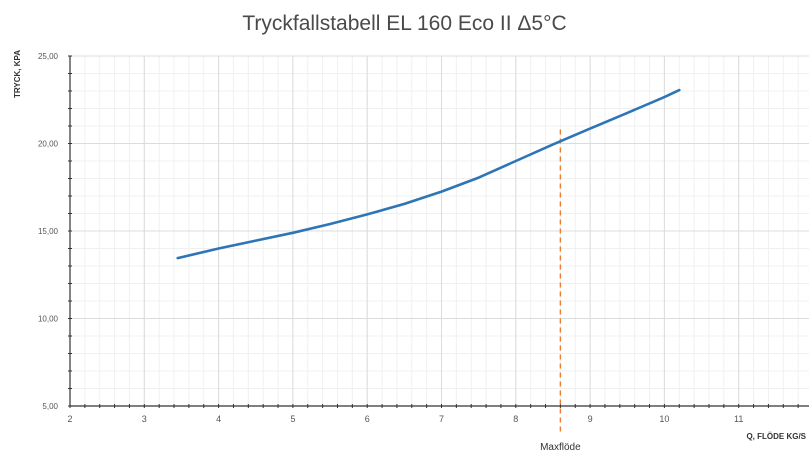  Describe the element at coordinates (69, 419) in the screenshot. I see `x-tick-label: 2` at that location.